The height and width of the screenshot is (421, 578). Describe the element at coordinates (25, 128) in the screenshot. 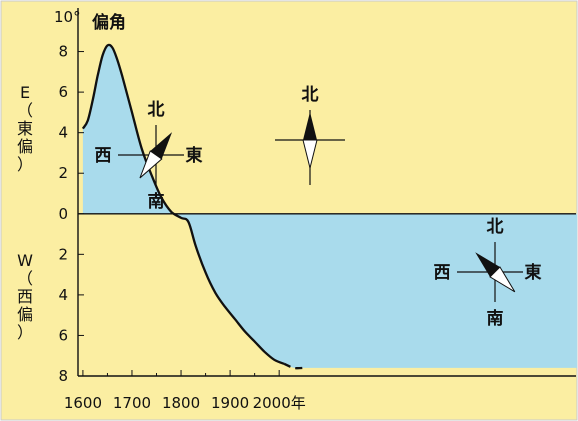

I see `east-label: 東` at that location.